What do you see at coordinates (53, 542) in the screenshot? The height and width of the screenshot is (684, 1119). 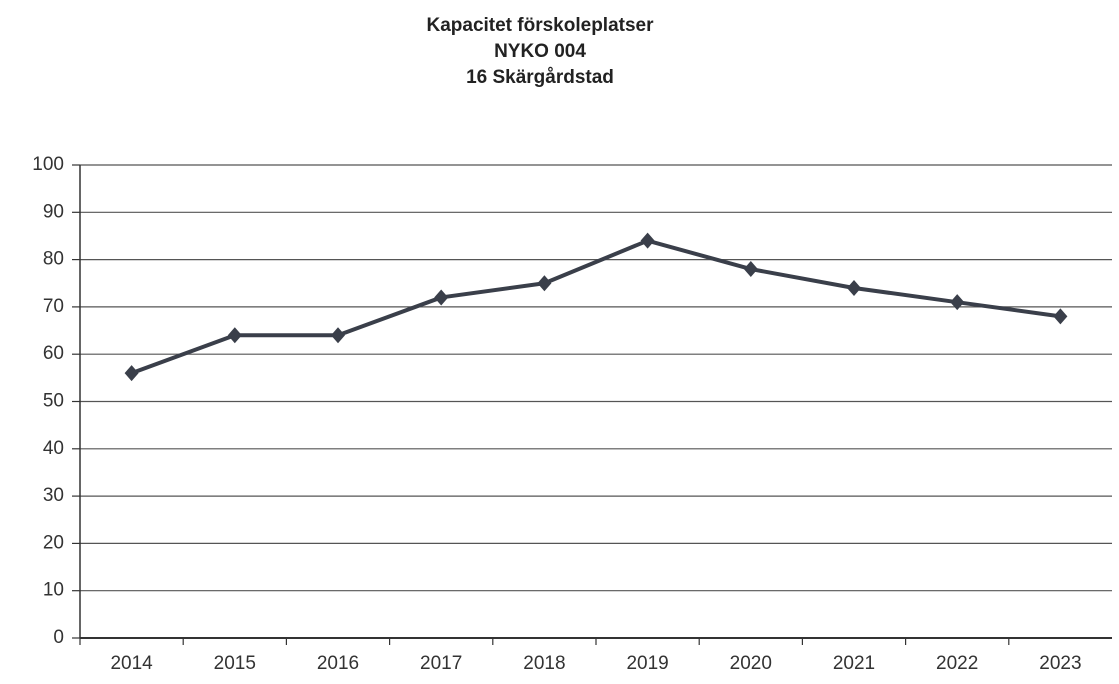 I see `y-tick-label: 20` at bounding box center [53, 542].